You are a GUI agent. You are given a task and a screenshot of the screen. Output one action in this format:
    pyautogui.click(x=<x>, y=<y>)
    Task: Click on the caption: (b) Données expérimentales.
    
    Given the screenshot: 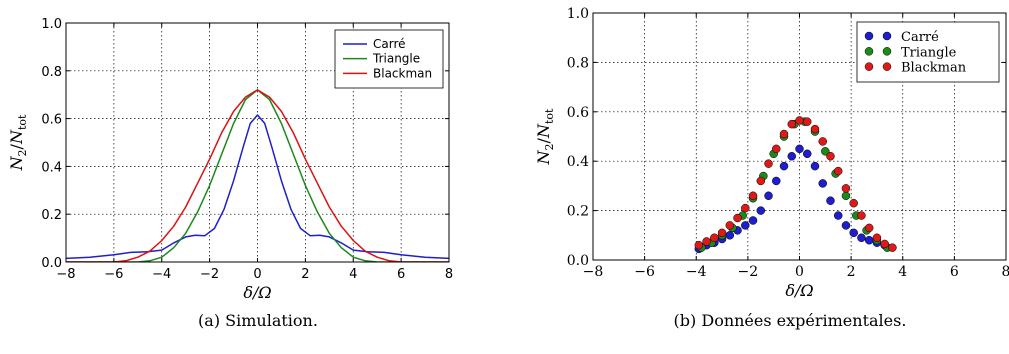 What is the action you would take?
    pyautogui.click(x=790, y=320)
    